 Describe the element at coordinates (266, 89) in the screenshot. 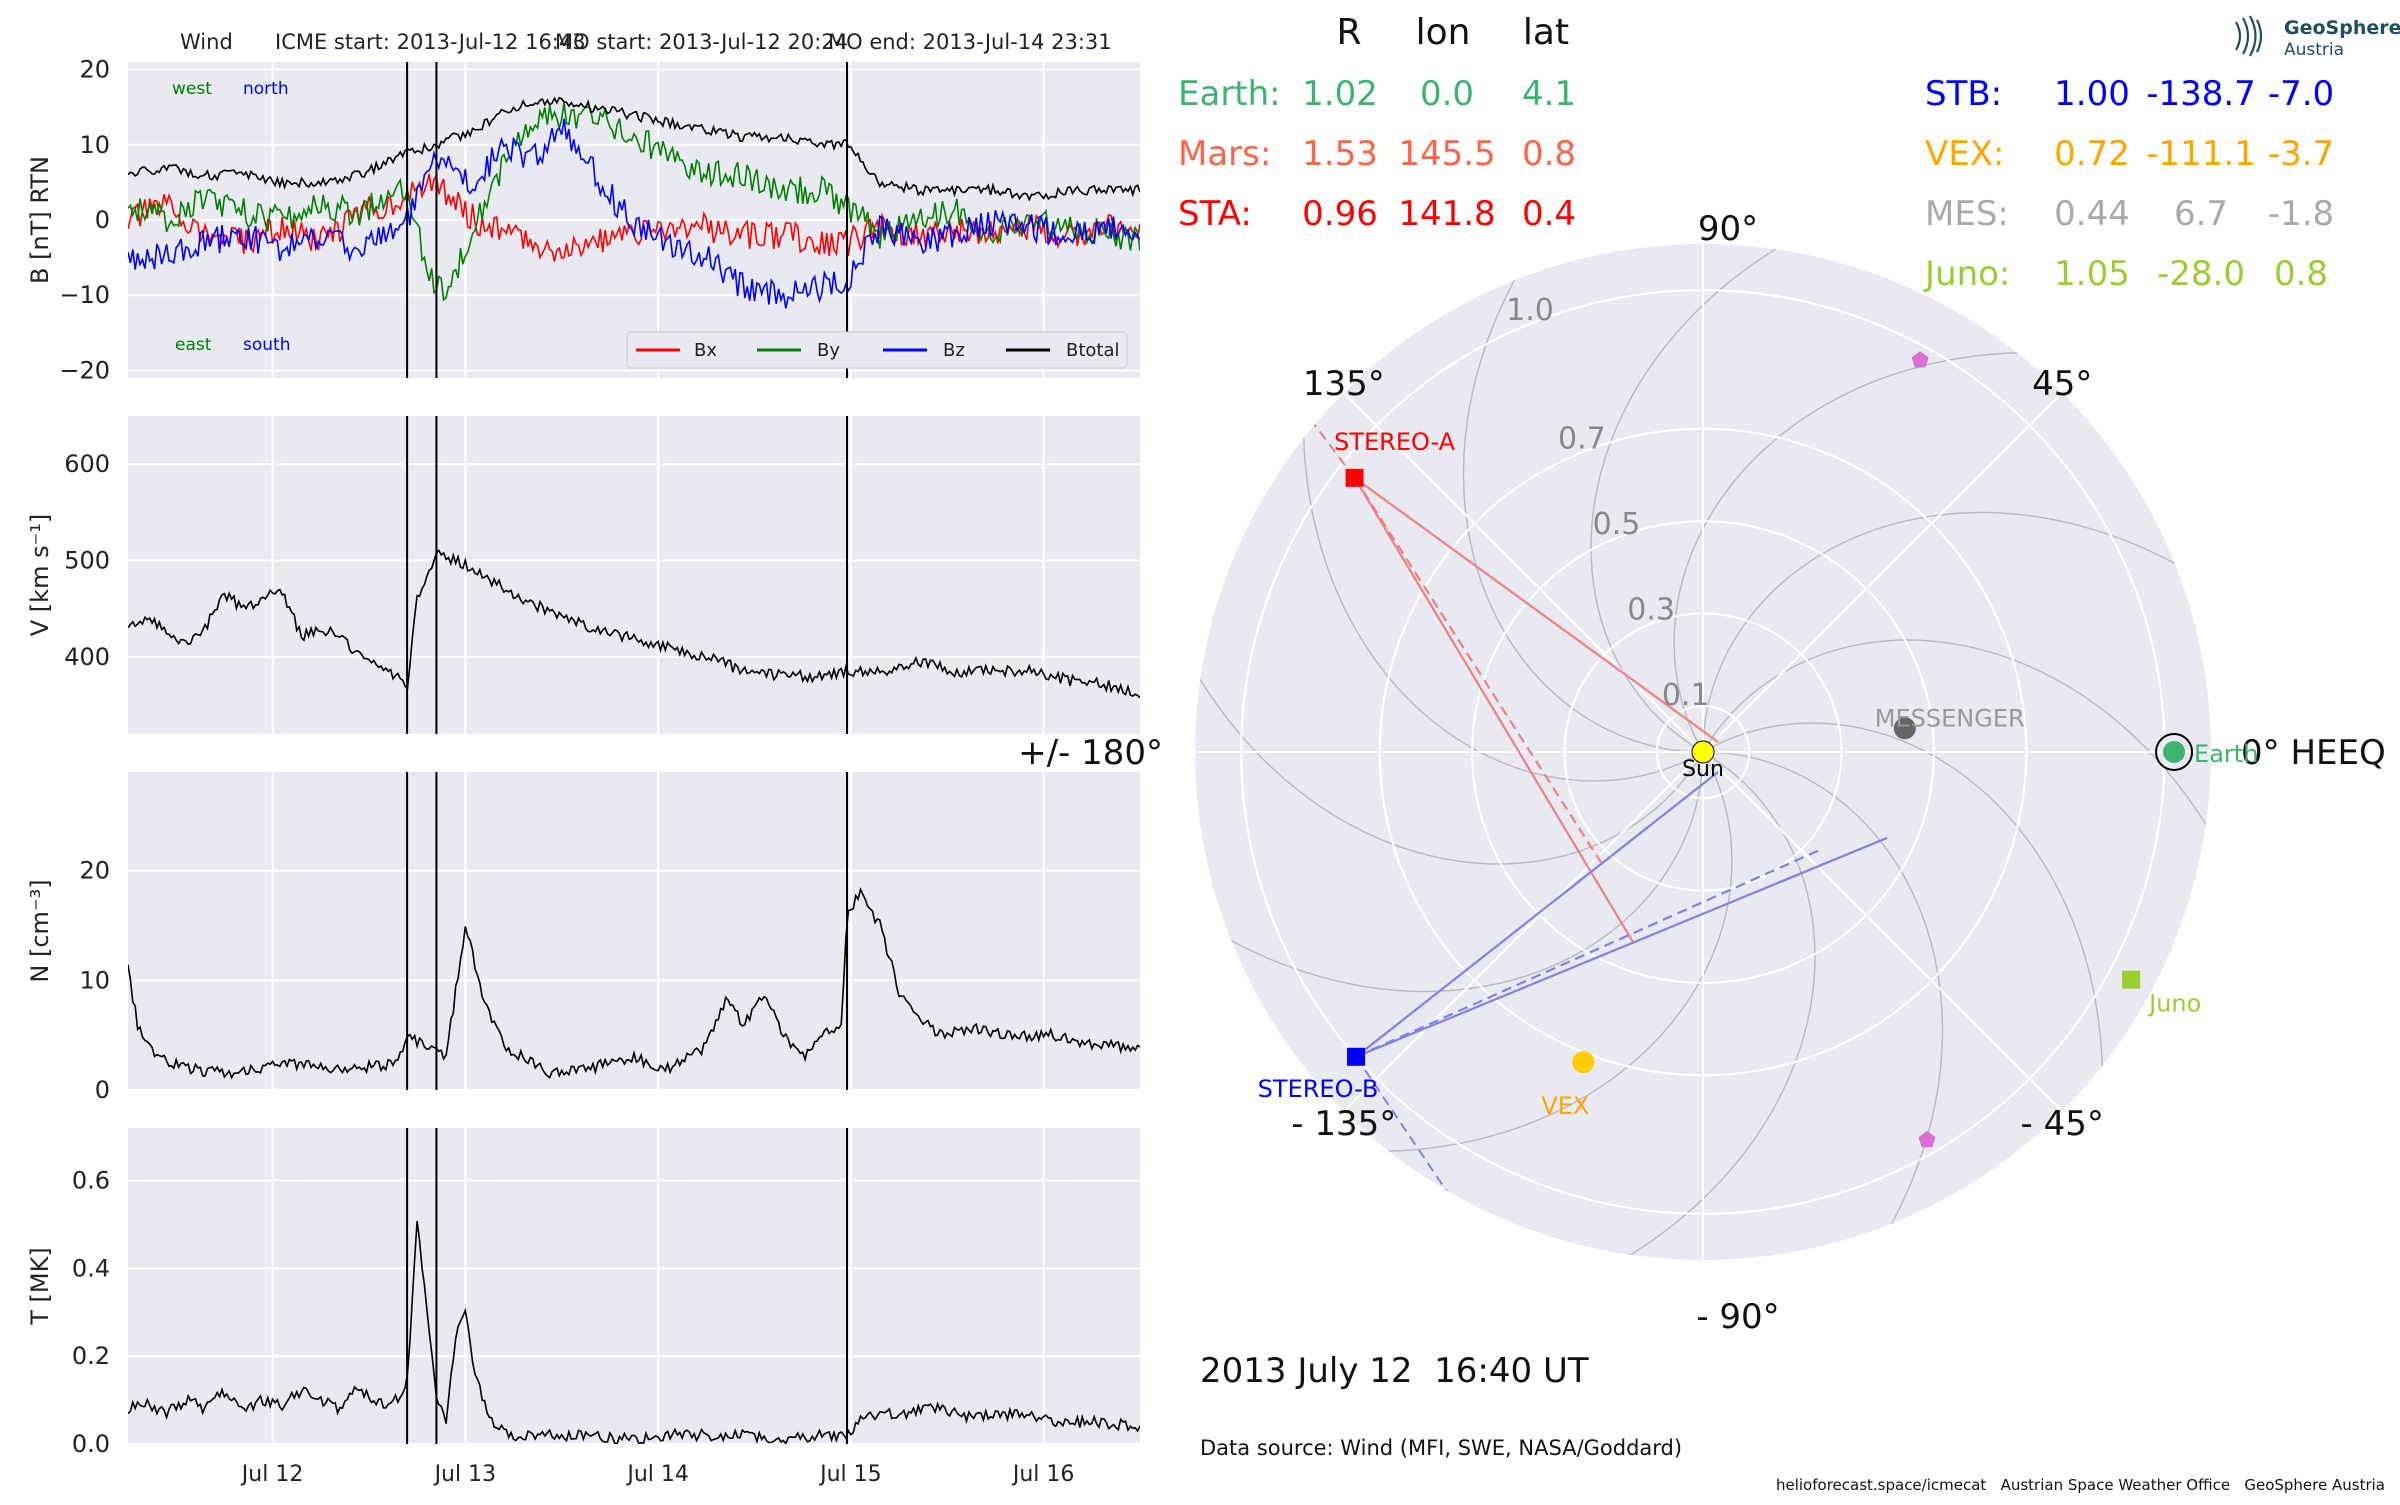

I see `annotation-north: north` at that location.